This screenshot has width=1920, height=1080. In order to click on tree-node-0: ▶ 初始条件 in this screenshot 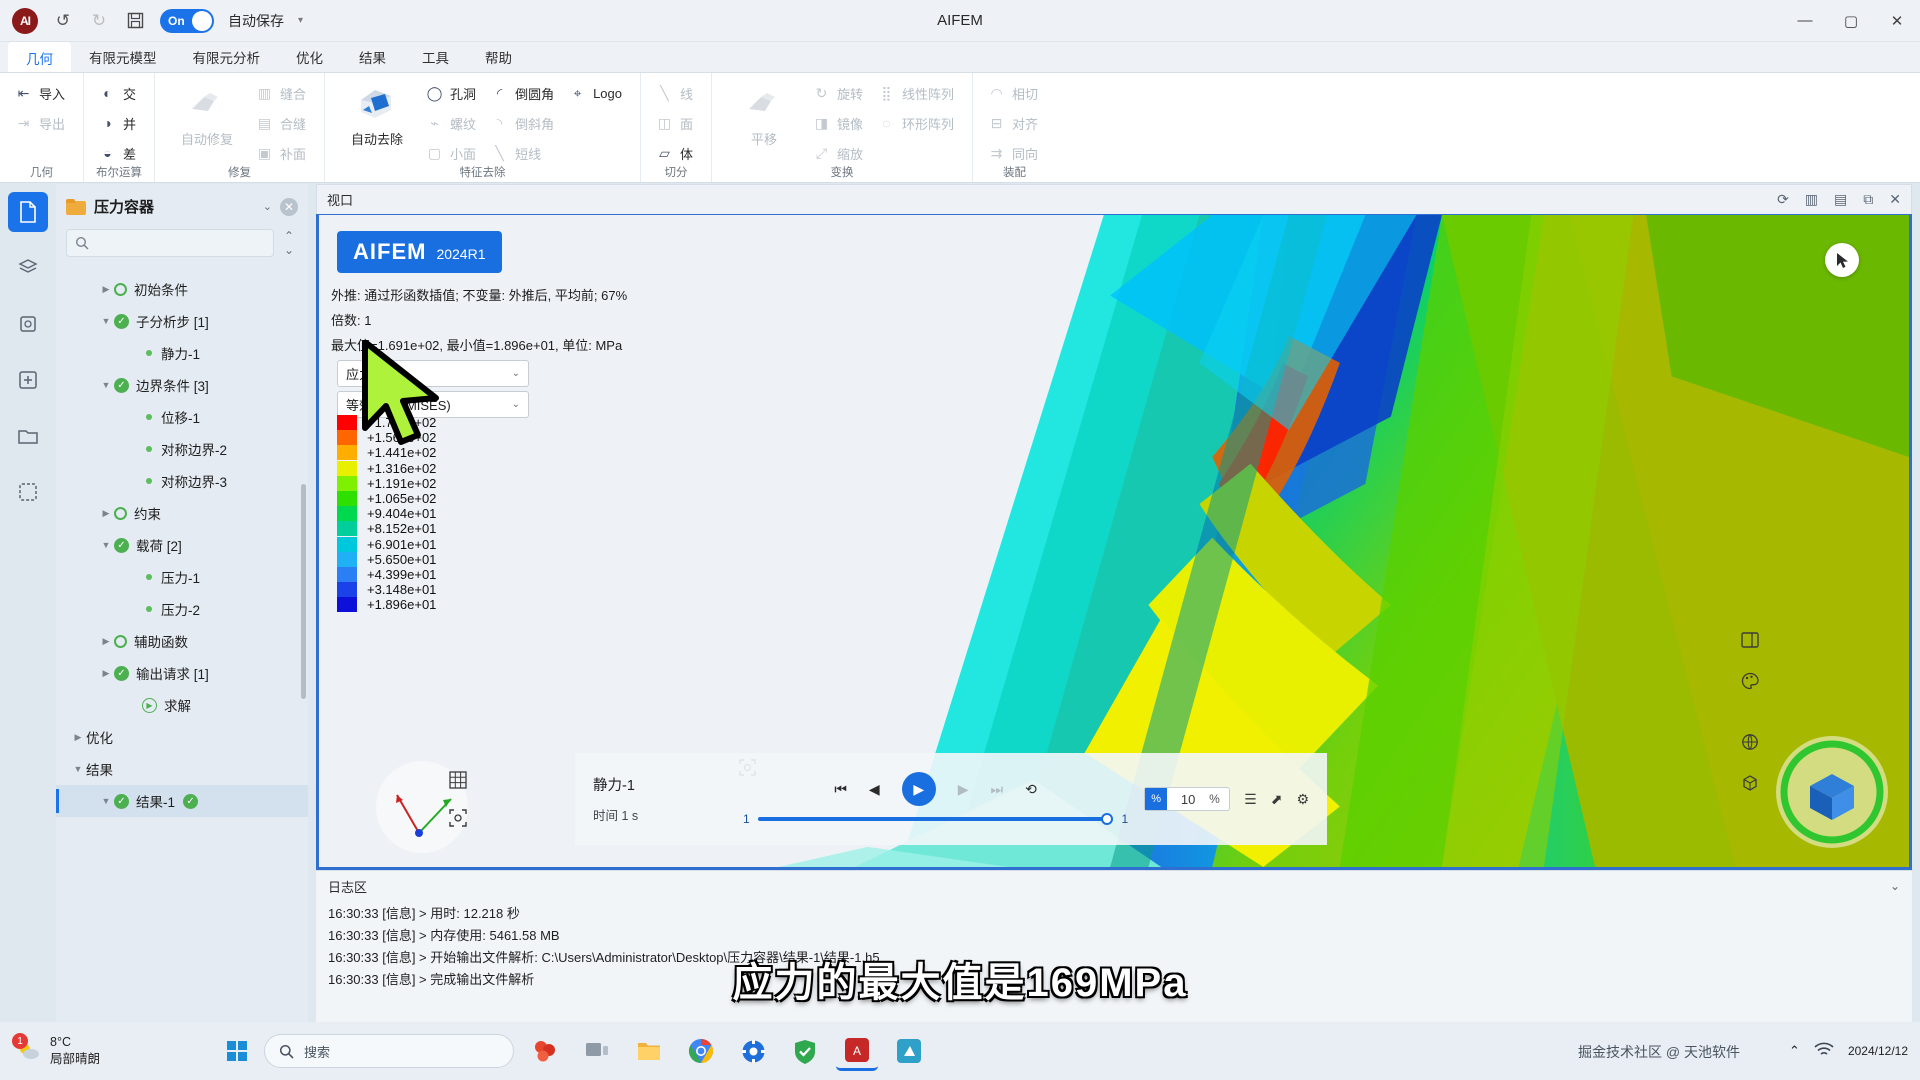, I will do `click(182, 289)`.